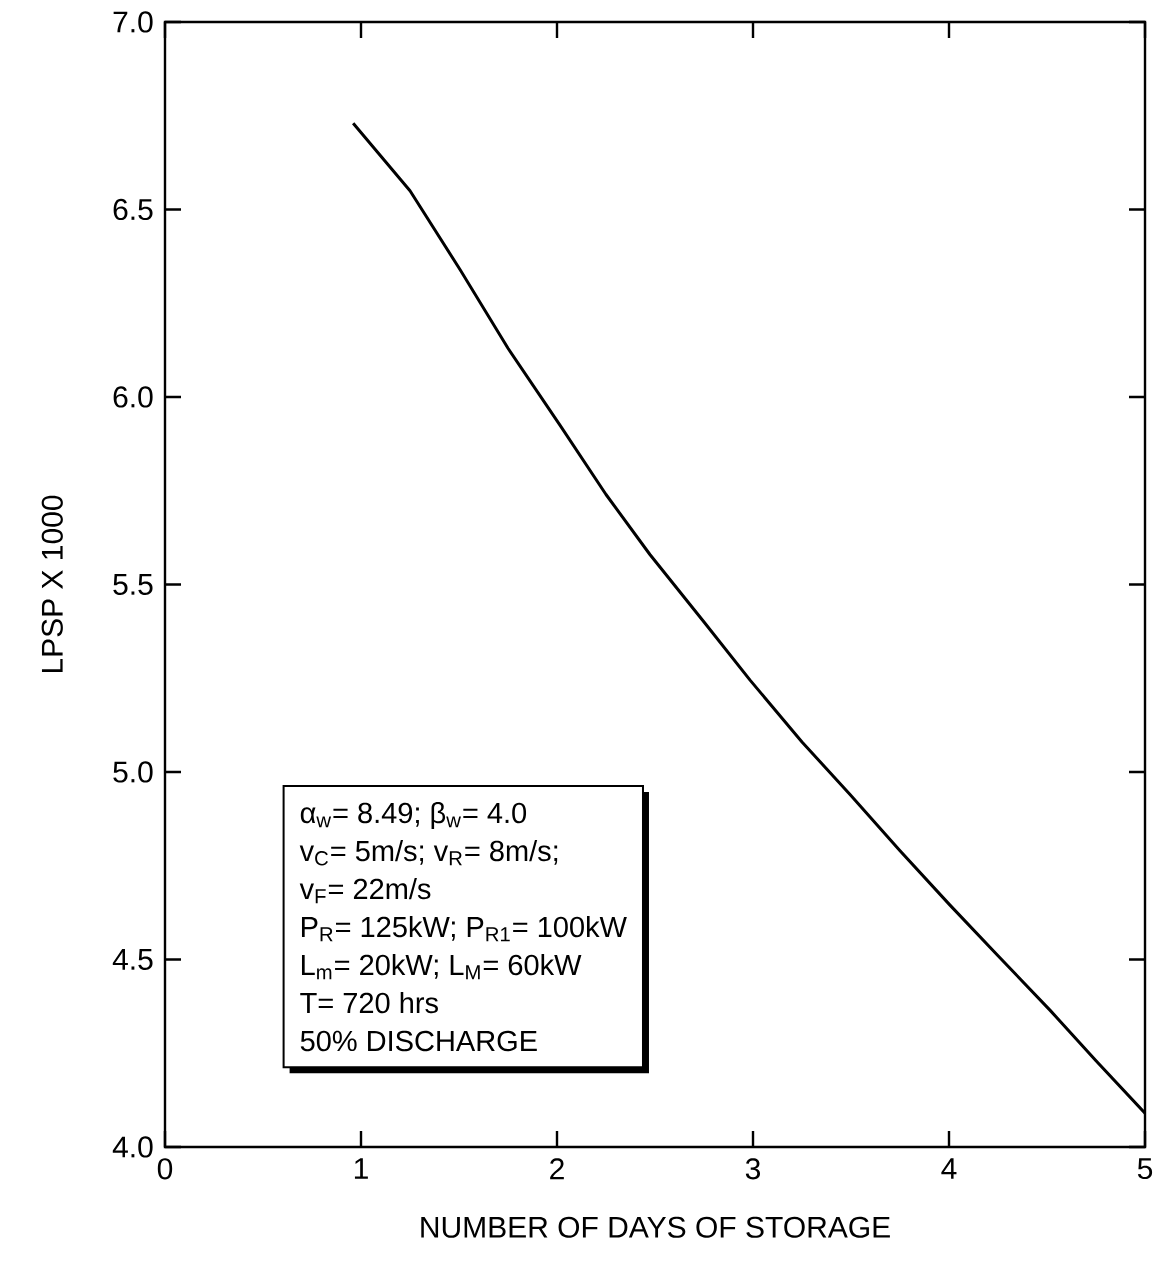 This screenshot has height=1268, width=1163. I want to click on x-tick-label: 4, so click(949, 1168).